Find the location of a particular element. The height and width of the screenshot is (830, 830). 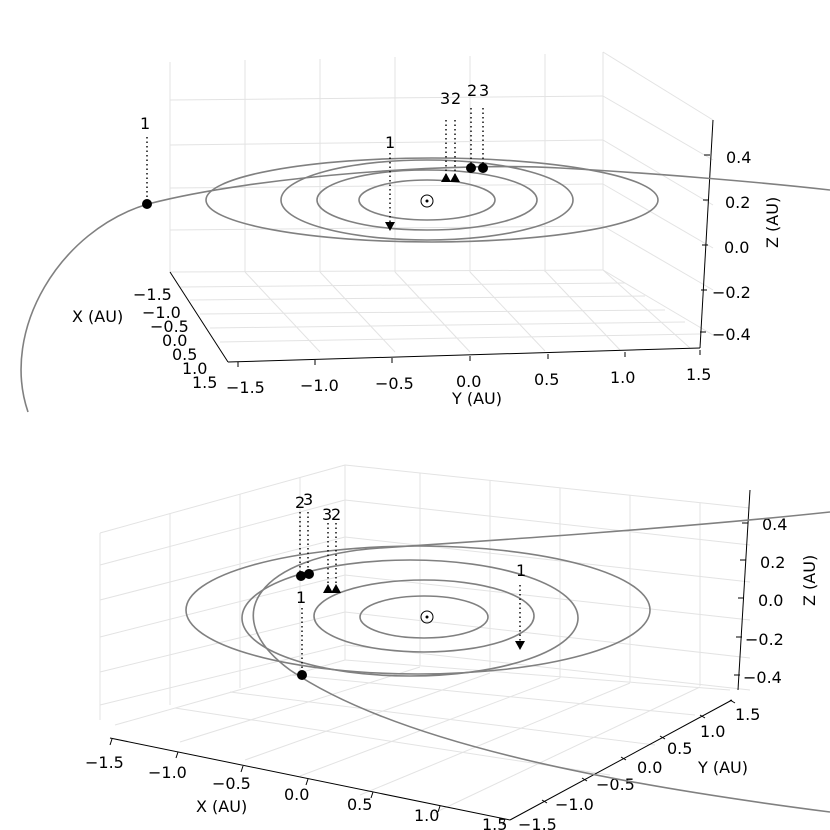

top-xtick: 1.5 is located at coordinates (204, 382).